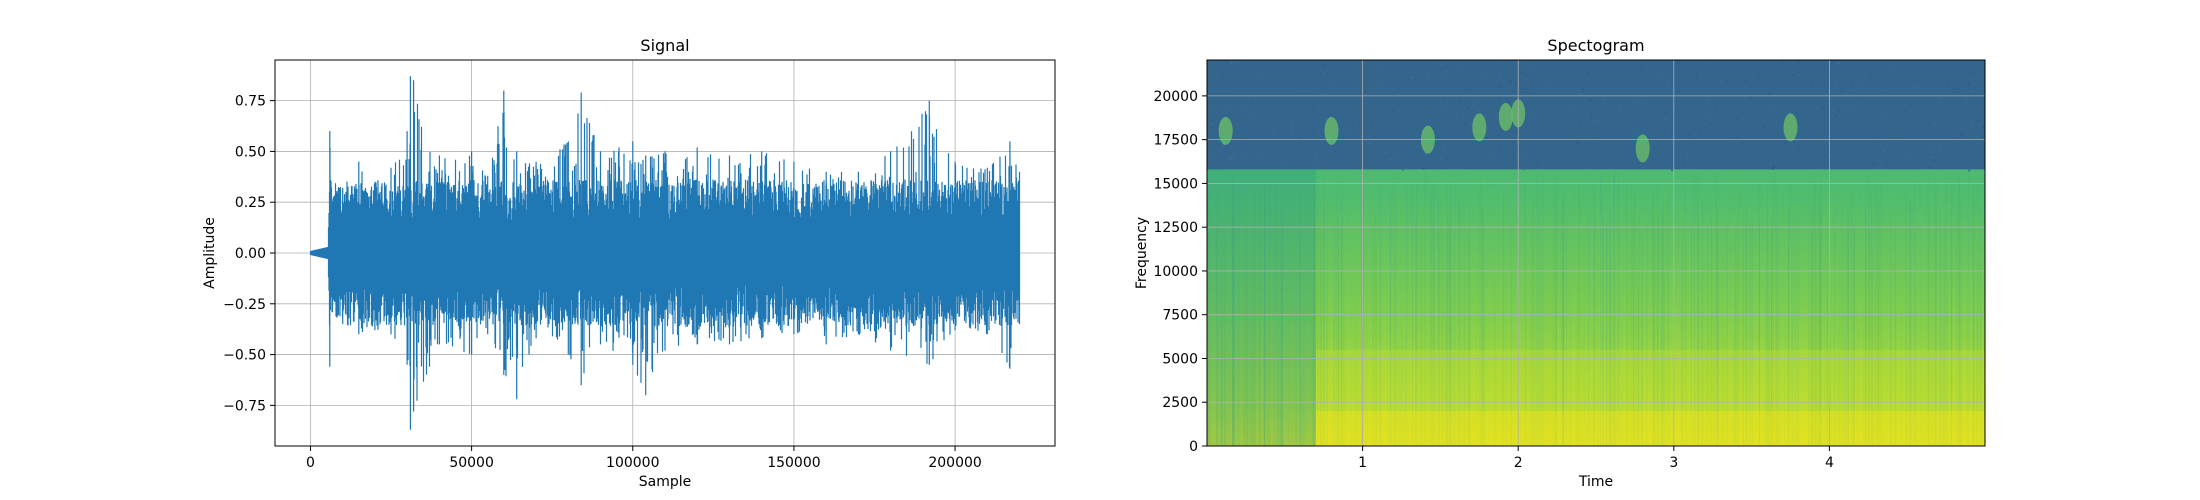 This screenshot has height=500, width=2200. What do you see at coordinates (1175, 272) in the screenshot?
I see `spectrogram-y-tick-label: 10000` at bounding box center [1175, 272].